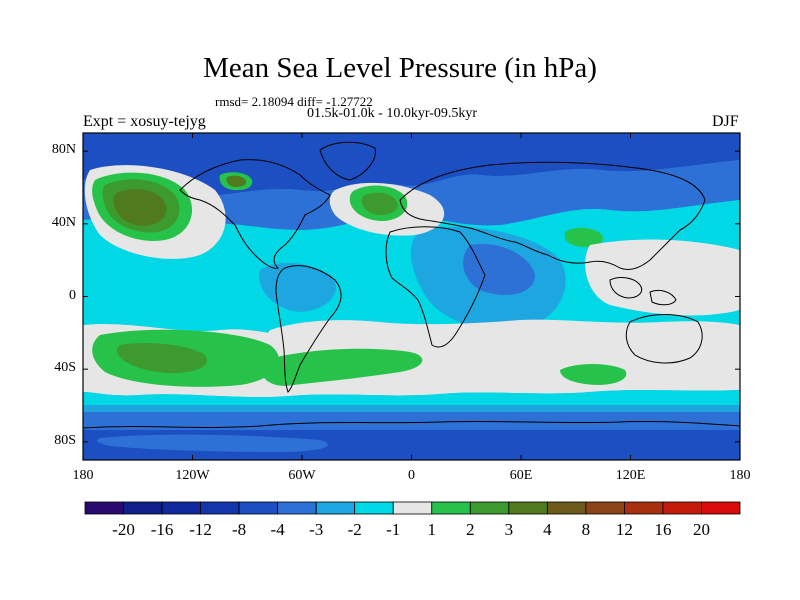  Describe the element at coordinates (354, 529) in the screenshot. I see `colorbar-label: -2` at that location.